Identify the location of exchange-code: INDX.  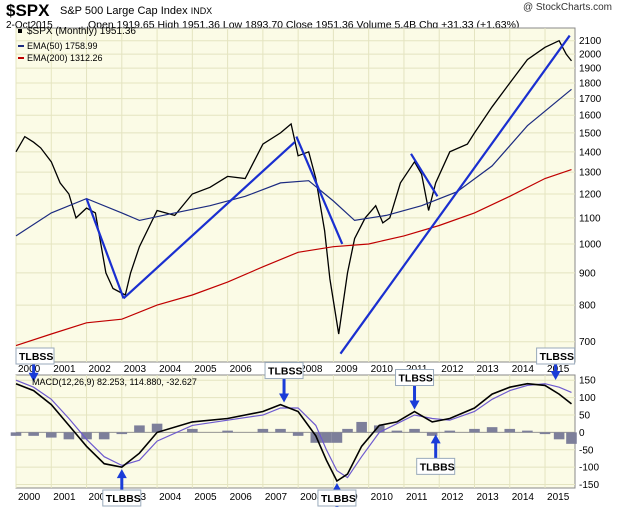
(201, 11).